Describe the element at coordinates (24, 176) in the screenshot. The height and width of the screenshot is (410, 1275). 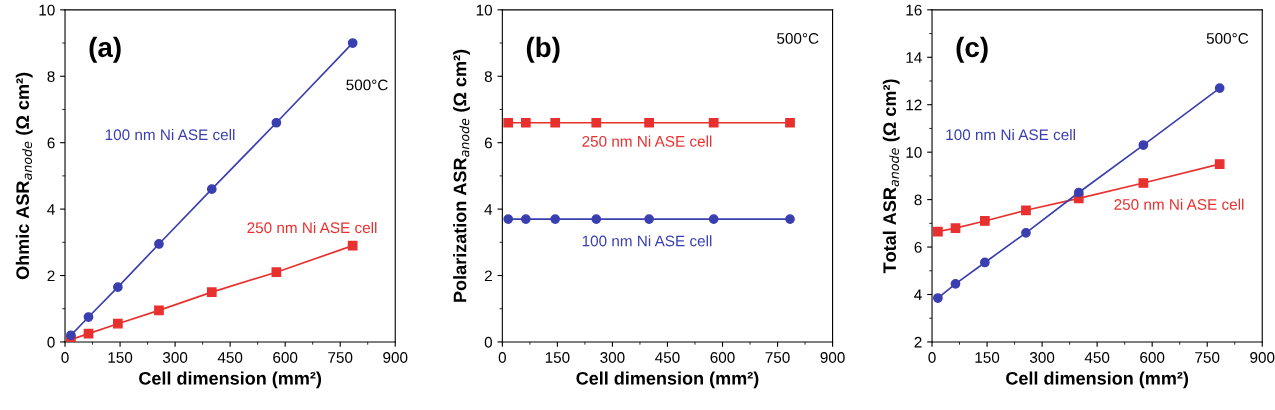
I see `y-axis-title: Ohmic ASR$_{anode}$ (Ω cm²)` at that location.